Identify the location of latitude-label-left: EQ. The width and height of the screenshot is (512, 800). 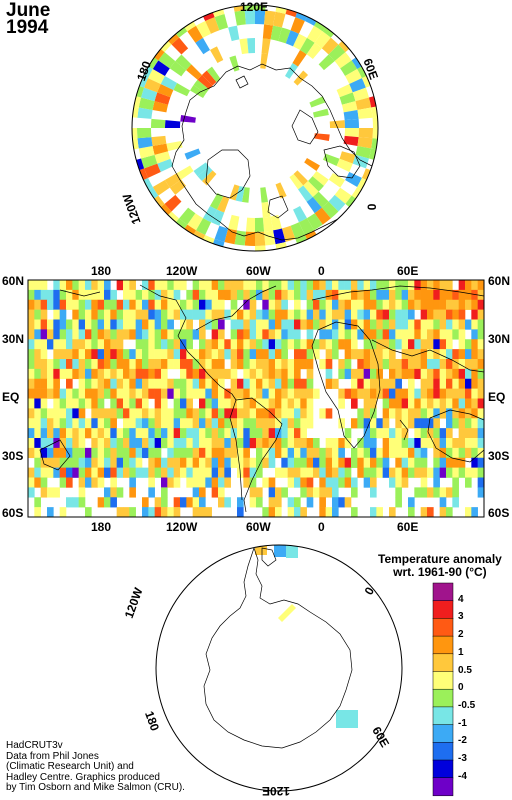
(11, 397).